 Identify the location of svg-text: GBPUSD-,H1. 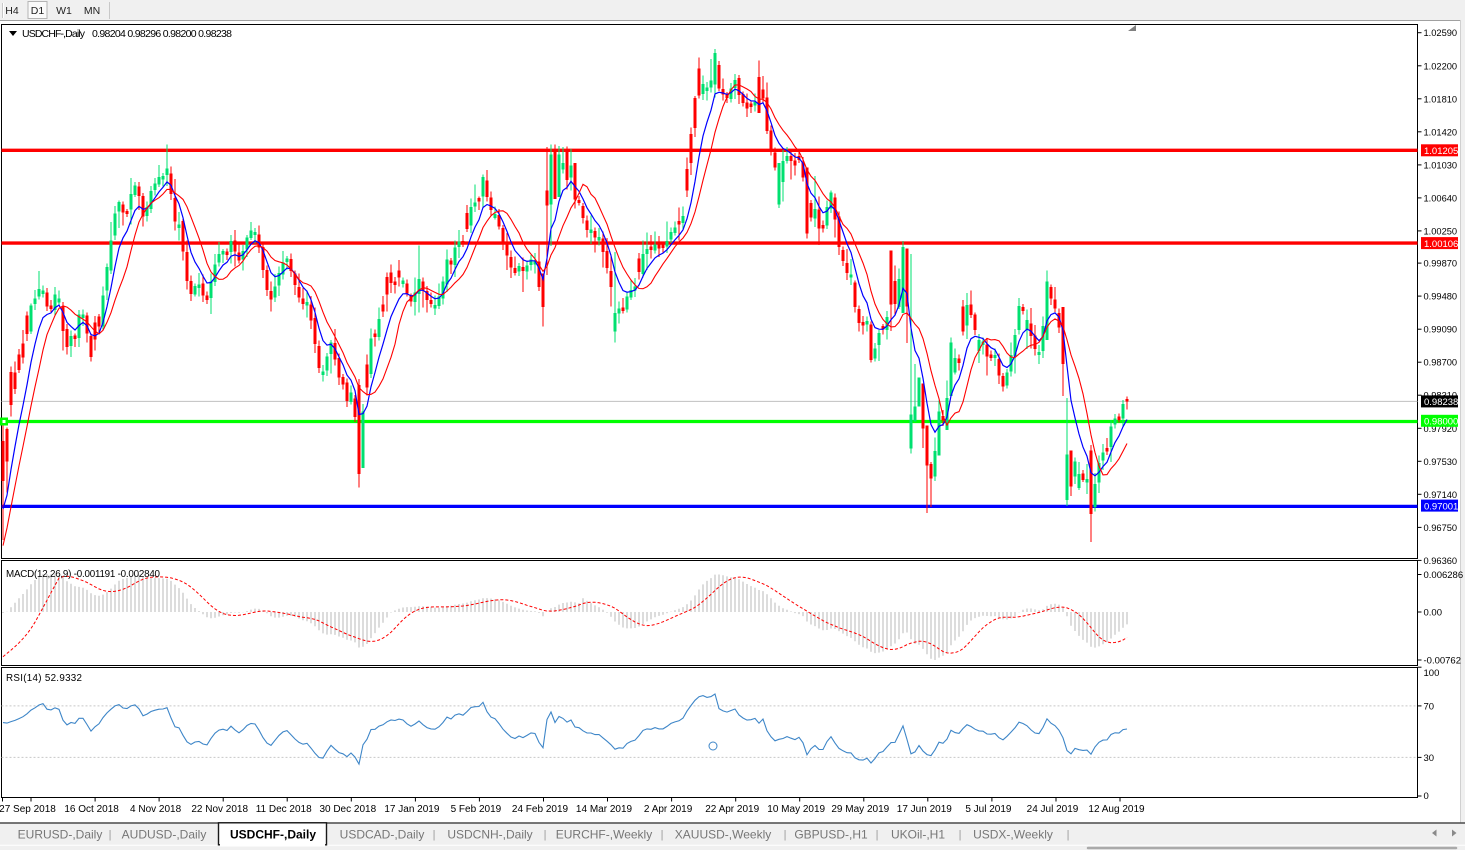
(831, 835).